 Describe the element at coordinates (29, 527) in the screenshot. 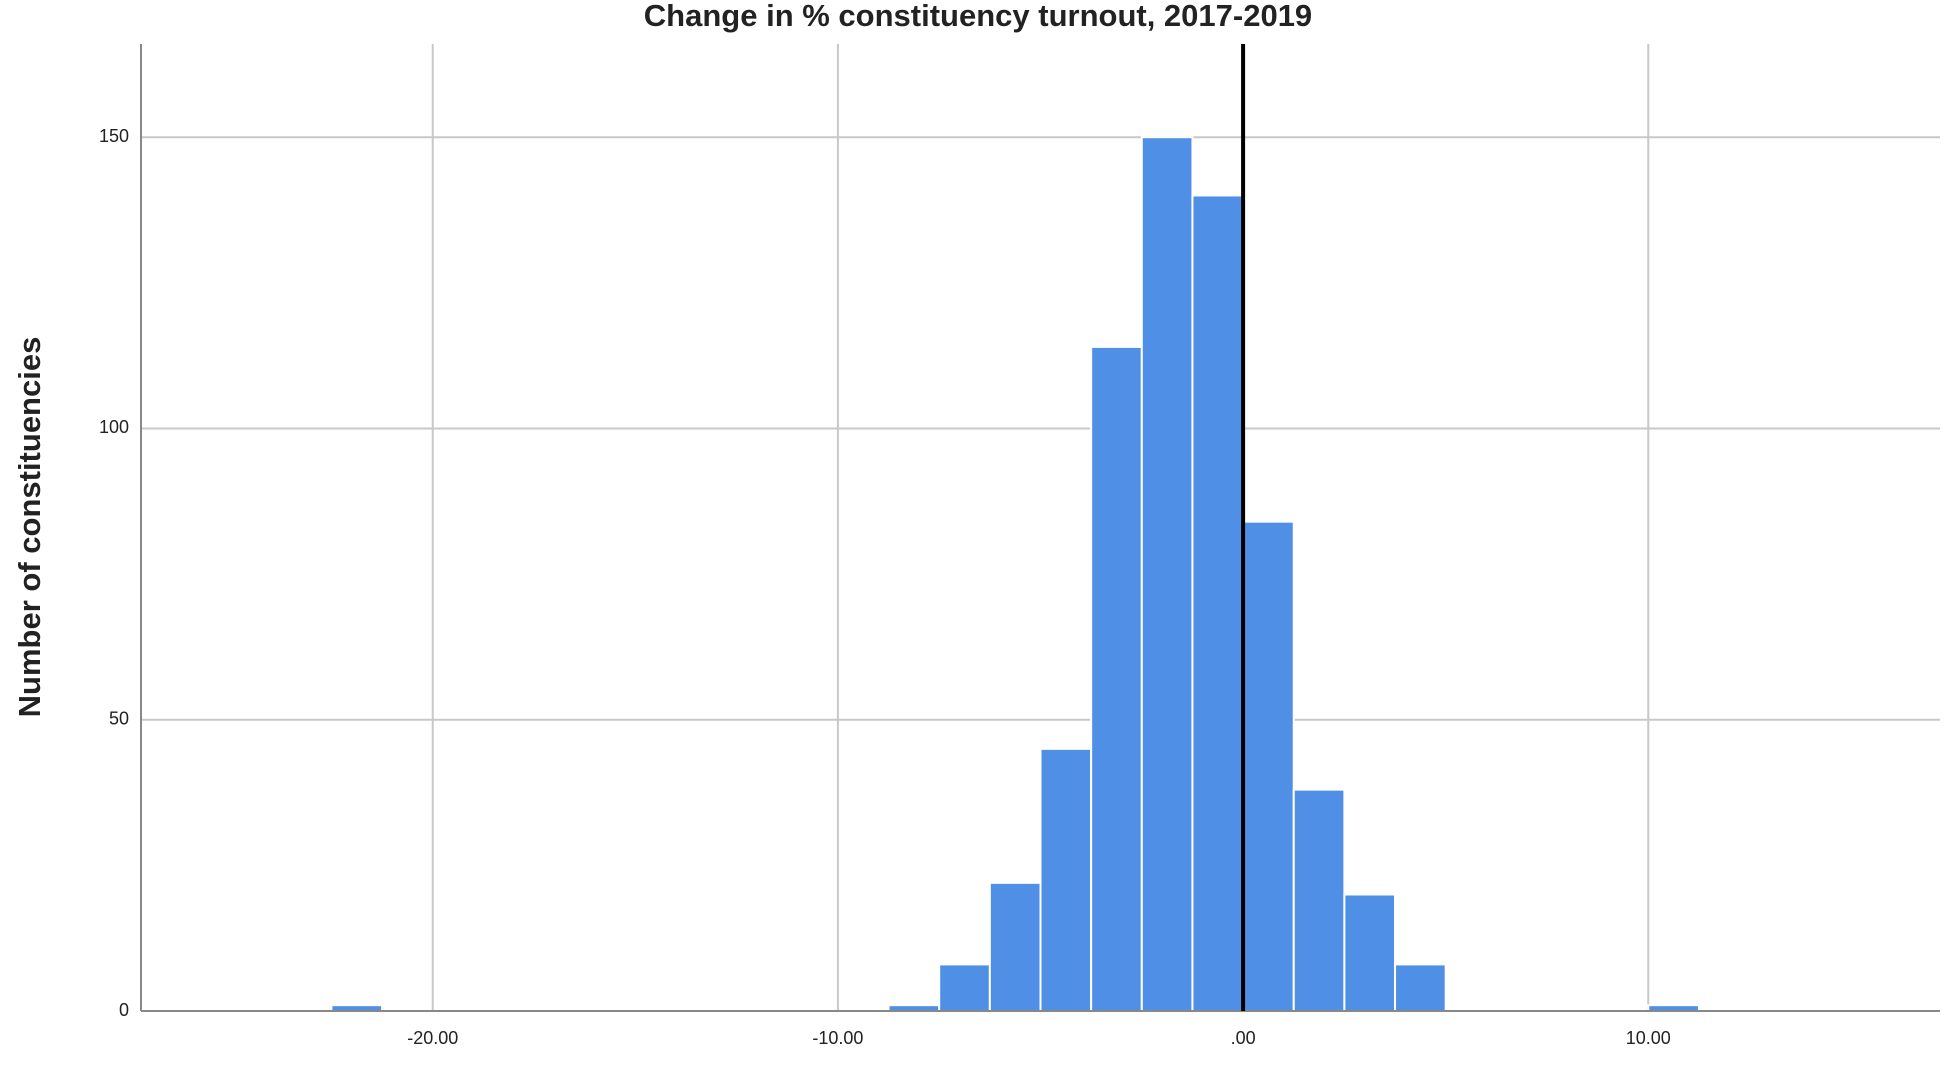

I see `y-axis-title: Number of constituencies` at that location.